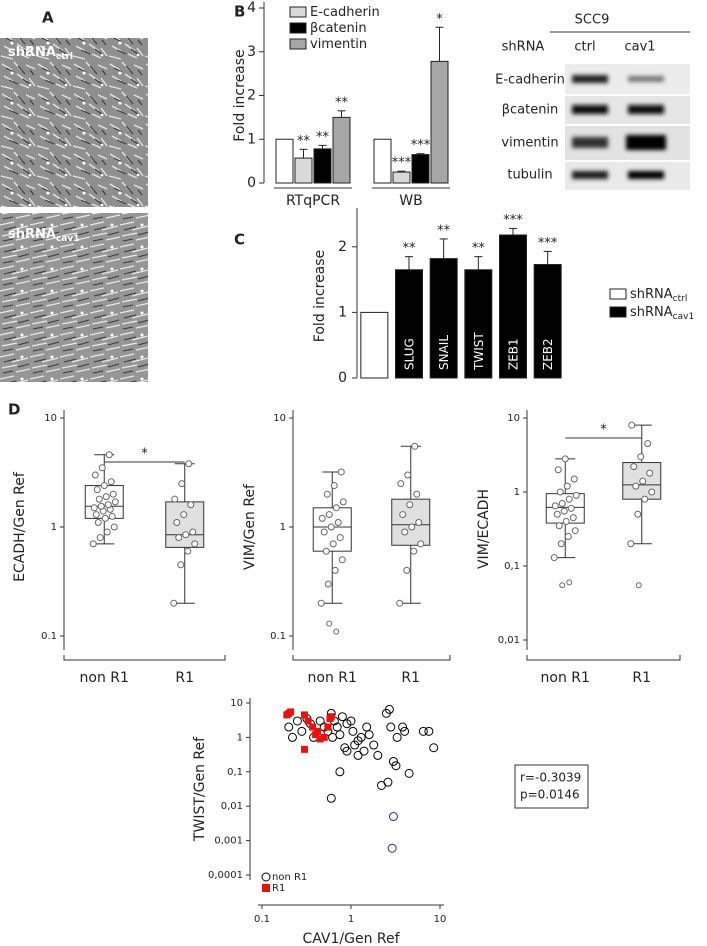  What do you see at coordinates (185, 524) in the screenshot?
I see `box` at bounding box center [185, 524].